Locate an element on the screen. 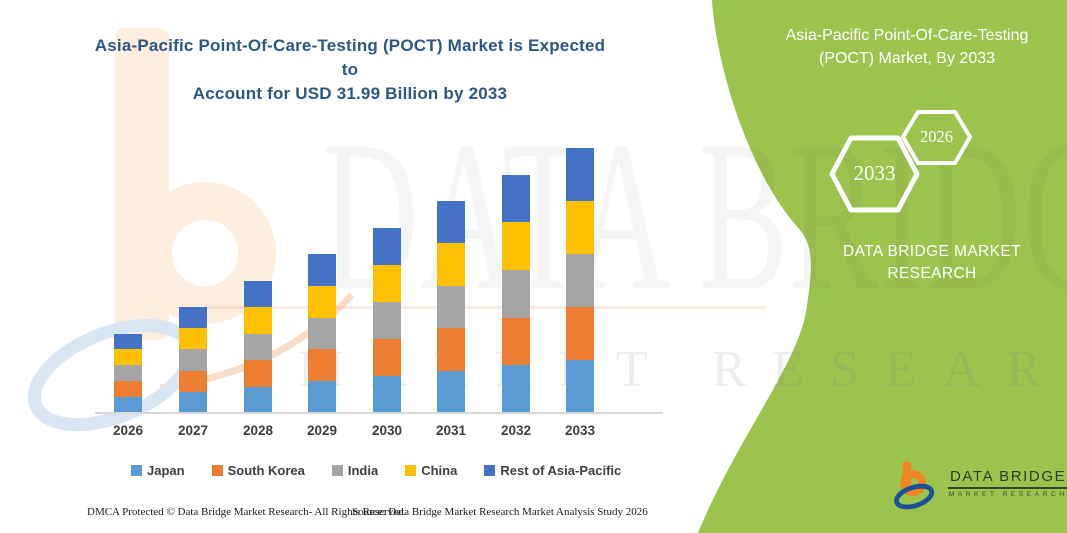 This screenshot has height=533, width=1067. bar-2030-segment-rest-of-asia-pacific is located at coordinates (387, 246).